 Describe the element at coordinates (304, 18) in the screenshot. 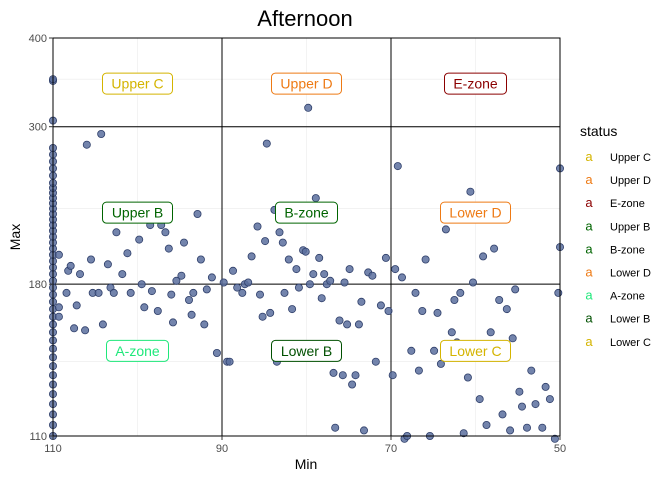

I see `chart-title: Afternoon` at that location.